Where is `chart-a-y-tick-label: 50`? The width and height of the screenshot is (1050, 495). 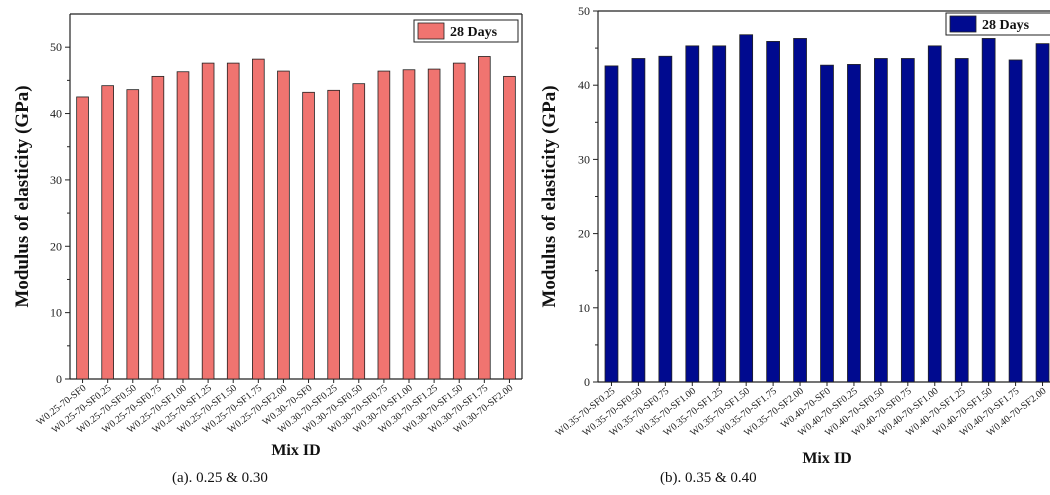
chart-a-y-tick-label: 50 is located at coordinates (56, 47).